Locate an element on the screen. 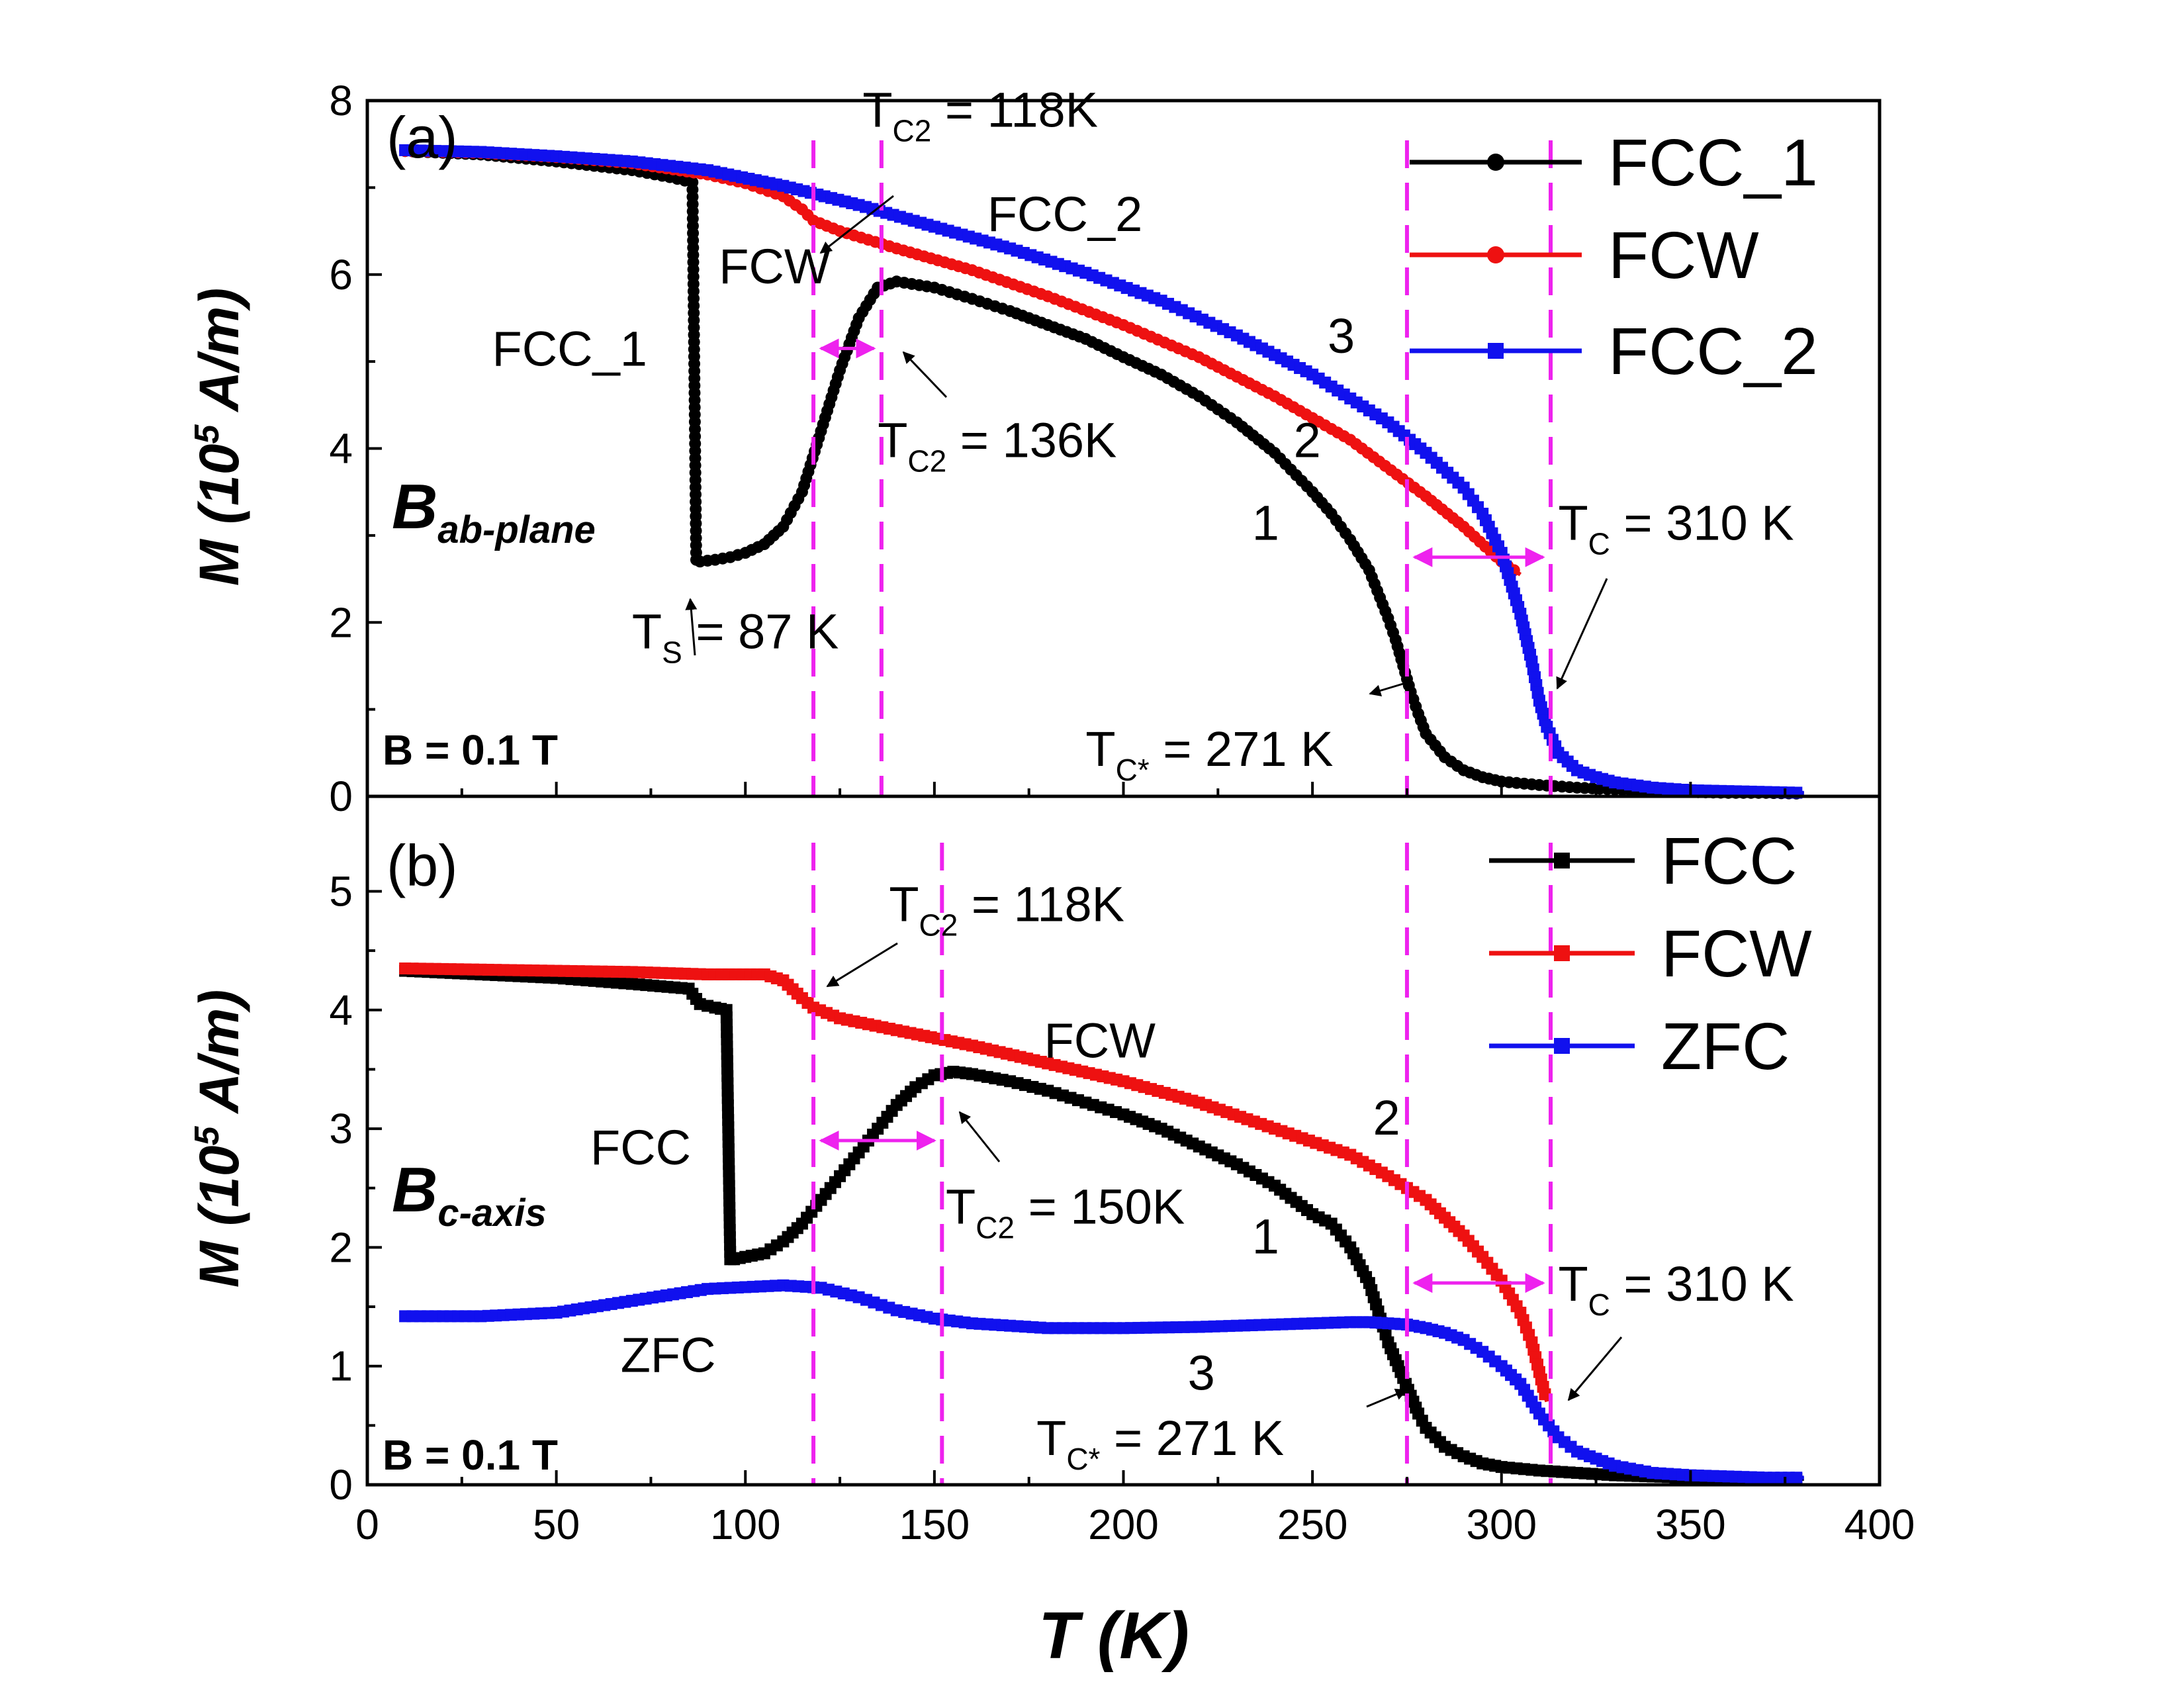  panel-b-annotation-1: FCW is located at coordinates (1100, 1040).